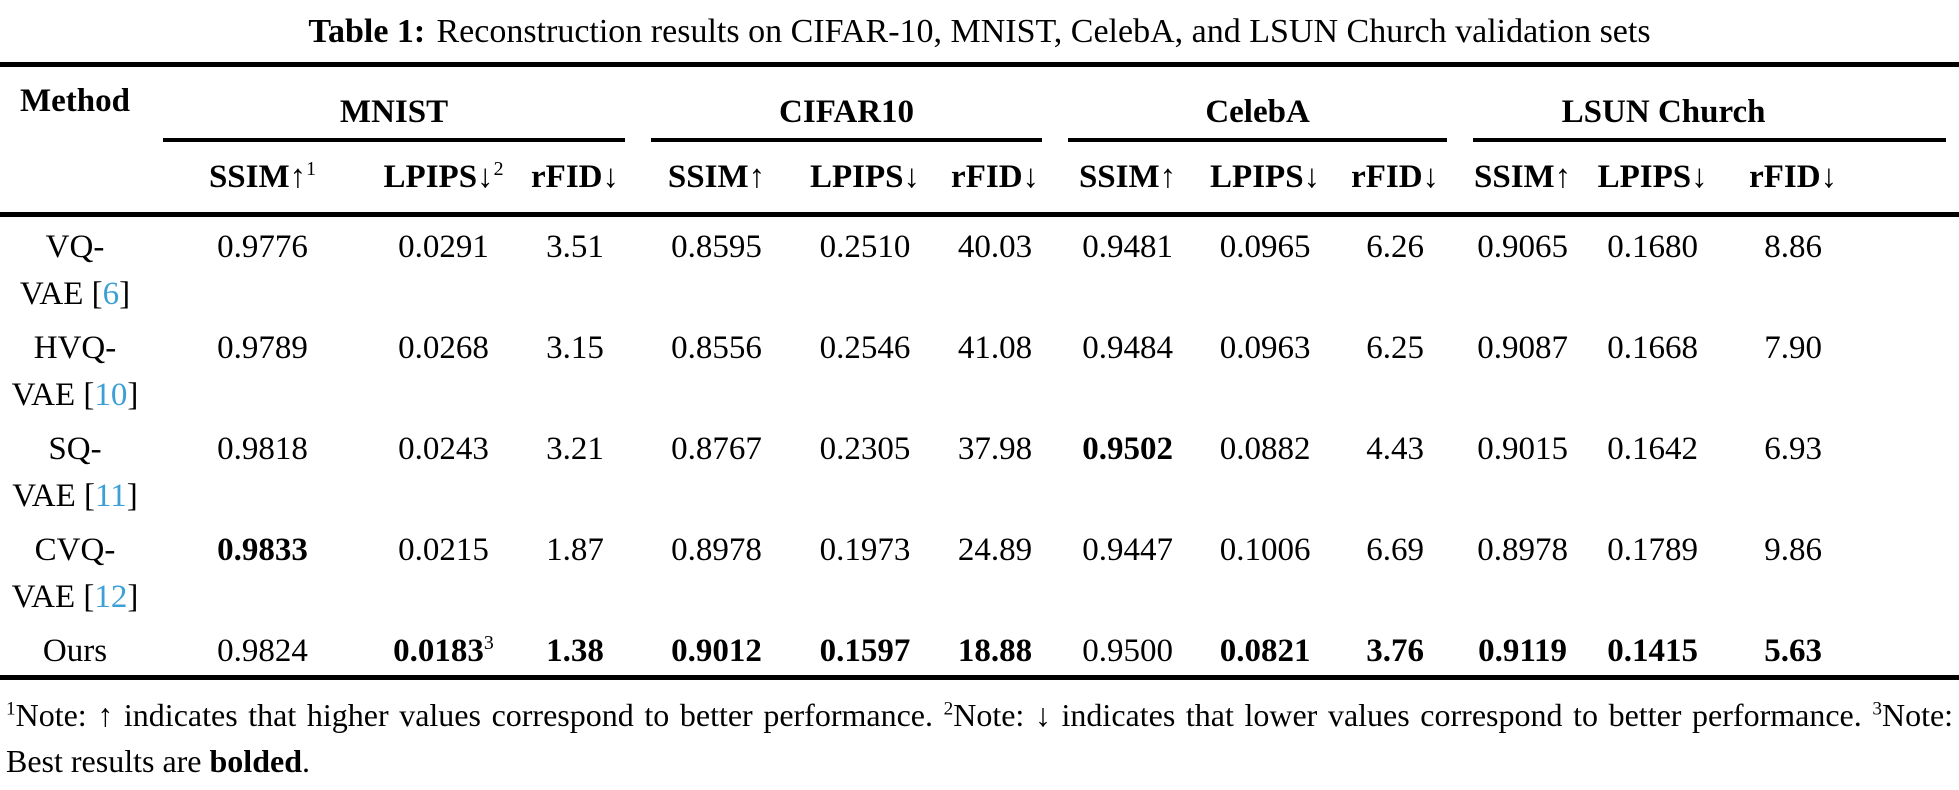  What do you see at coordinates (255, 761) in the screenshot?
I see `footnote-bold-word: bolded` at bounding box center [255, 761].